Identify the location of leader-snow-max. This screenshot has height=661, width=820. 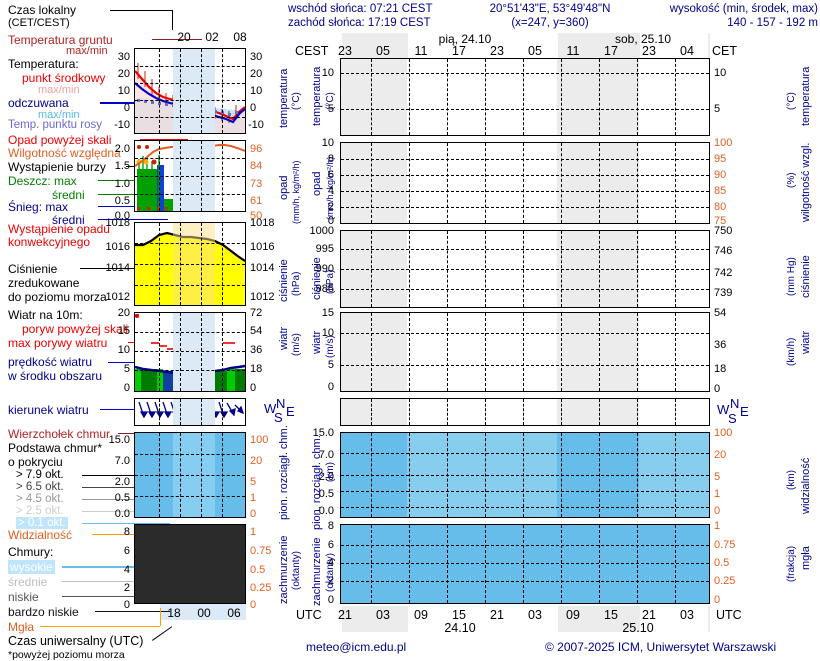
(133, 206).